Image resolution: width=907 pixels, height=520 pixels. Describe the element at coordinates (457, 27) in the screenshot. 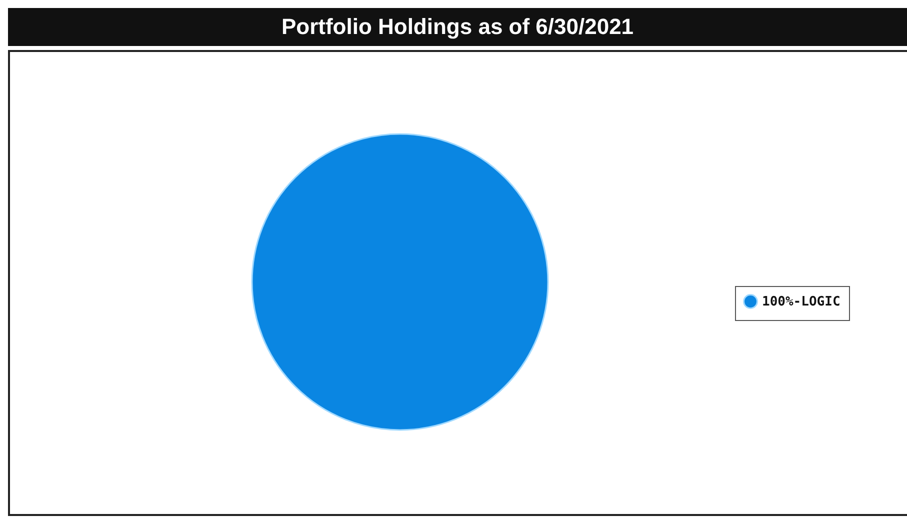

I see `chart-title: Portfolio Holdings as of 6/30/2021` at that location.